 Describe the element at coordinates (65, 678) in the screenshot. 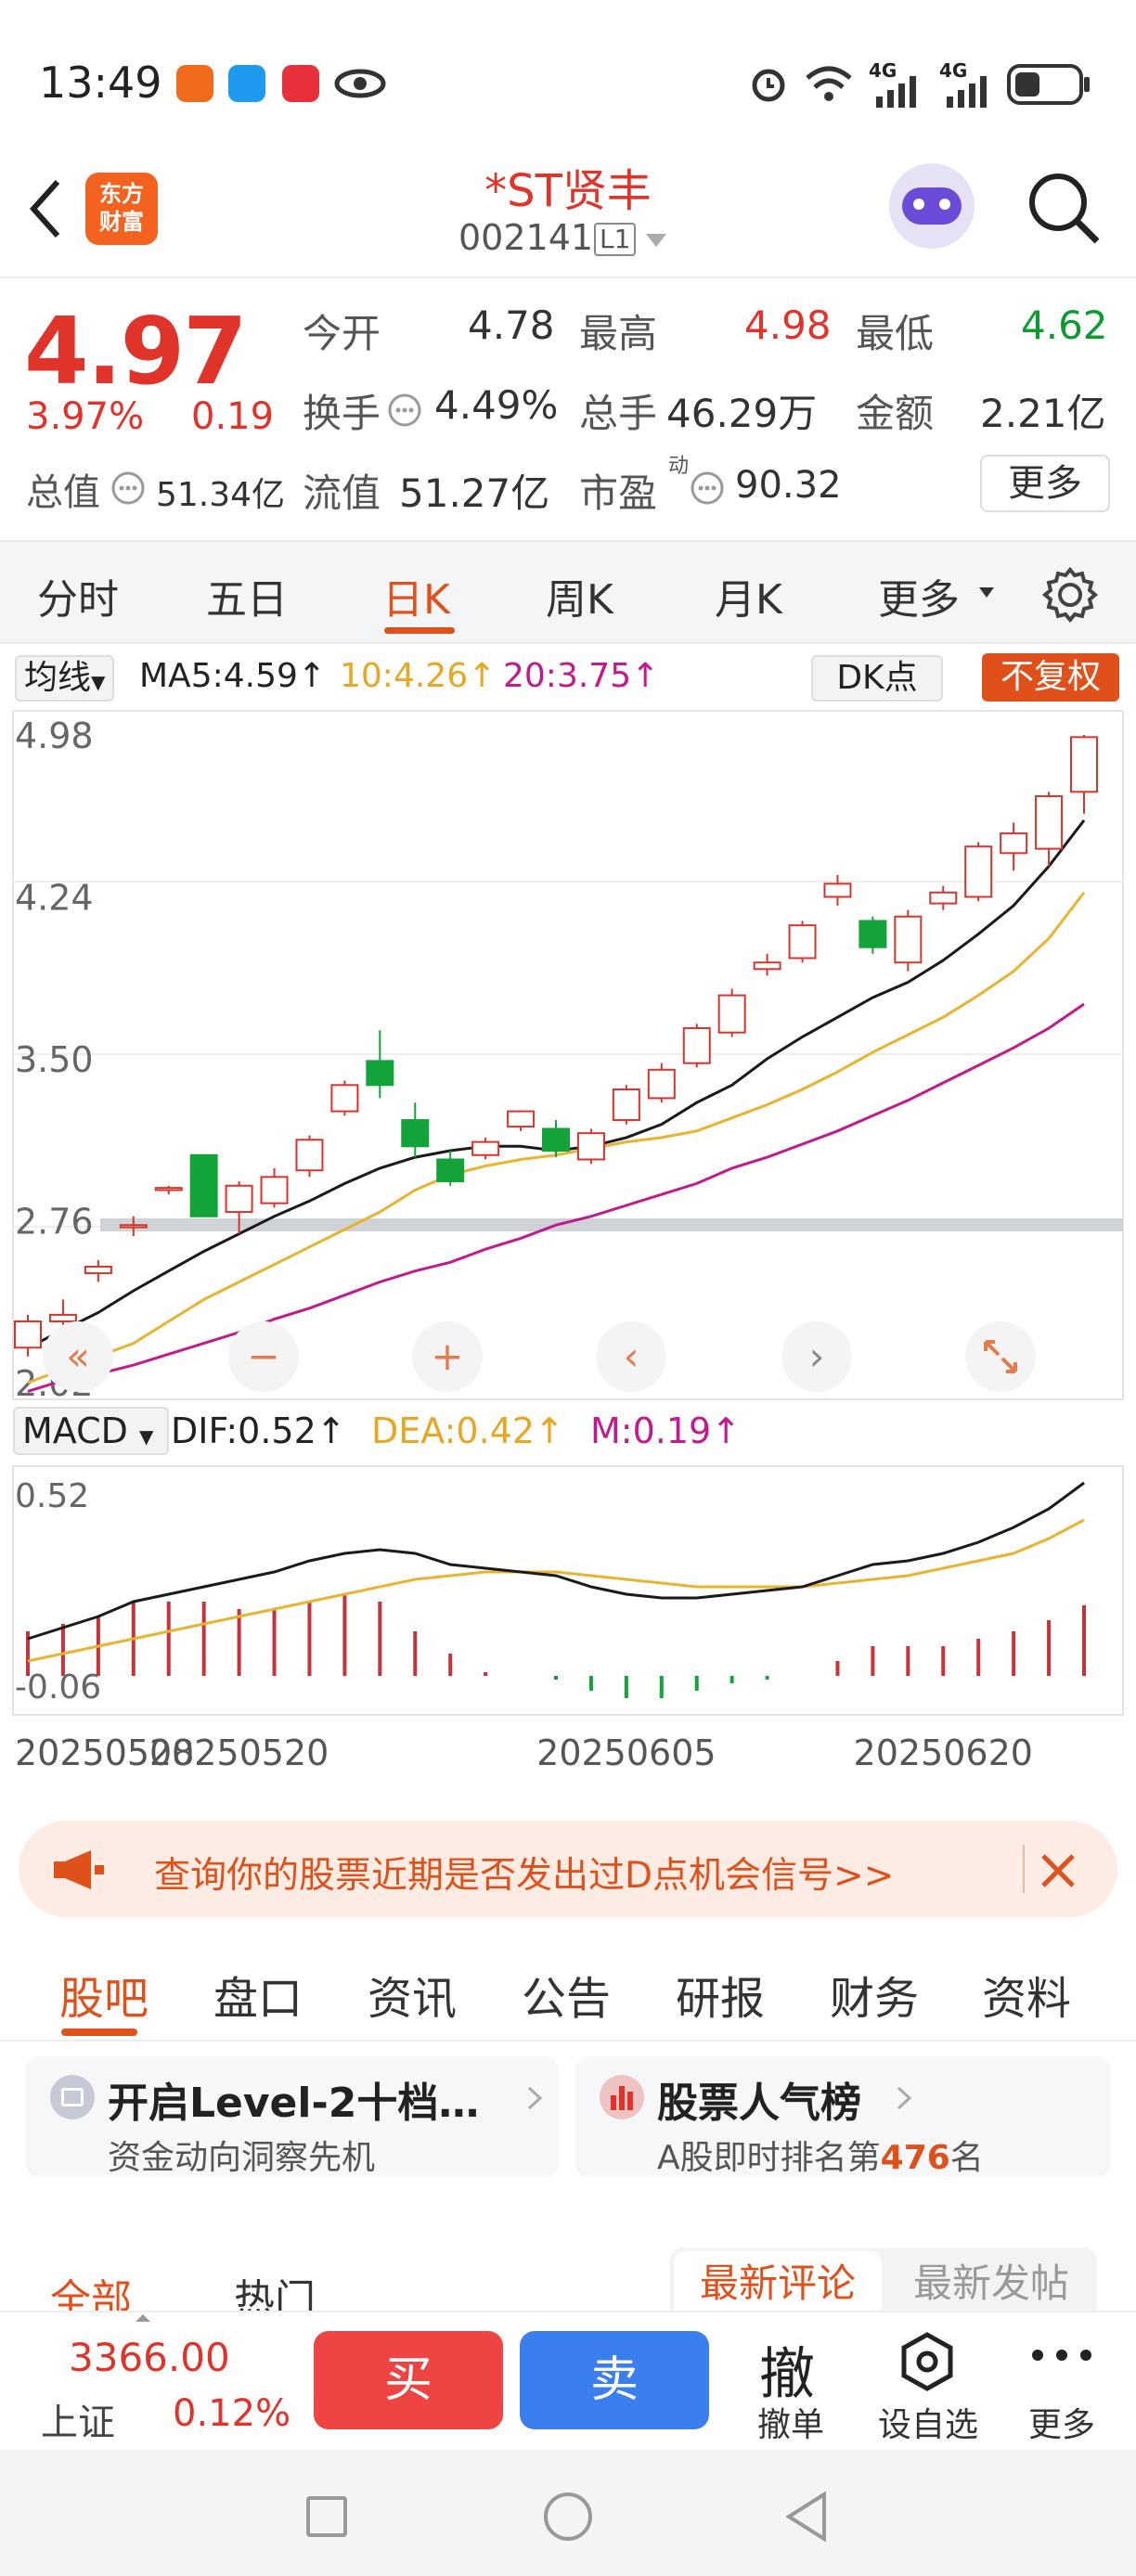

I see `ma-selector: 均线▼` at that location.